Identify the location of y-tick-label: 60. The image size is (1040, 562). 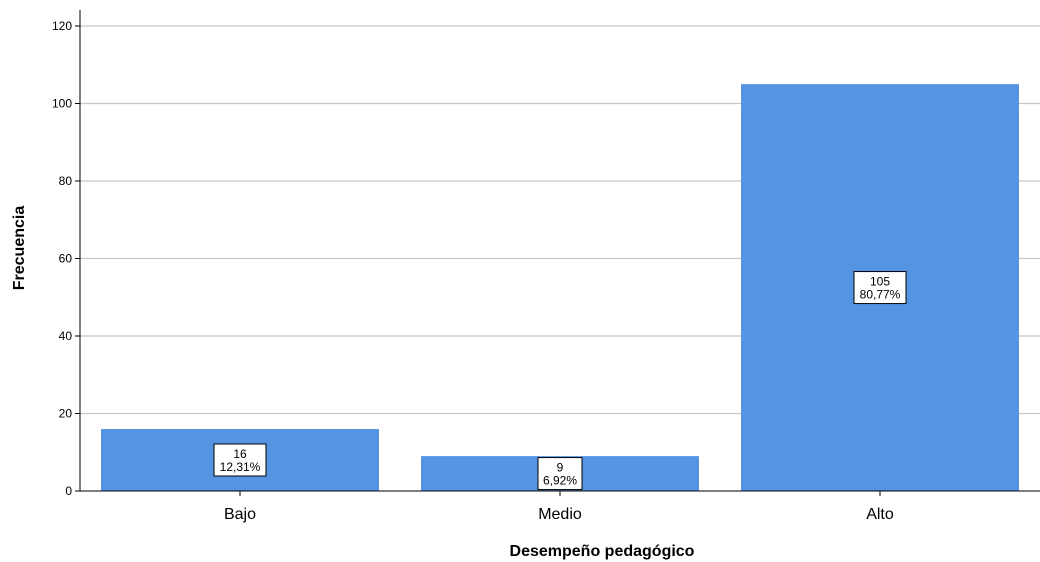
(66, 259).